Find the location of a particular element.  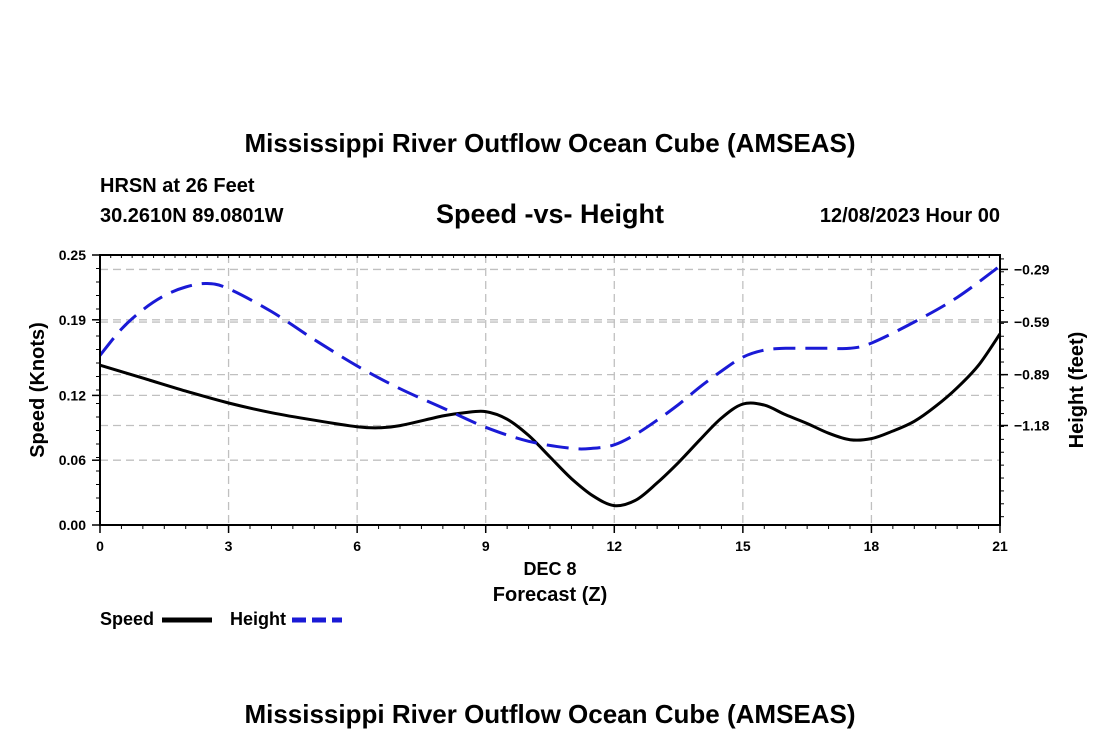

station-coordinates: 30.2610N 89.0801W is located at coordinates (192, 216).